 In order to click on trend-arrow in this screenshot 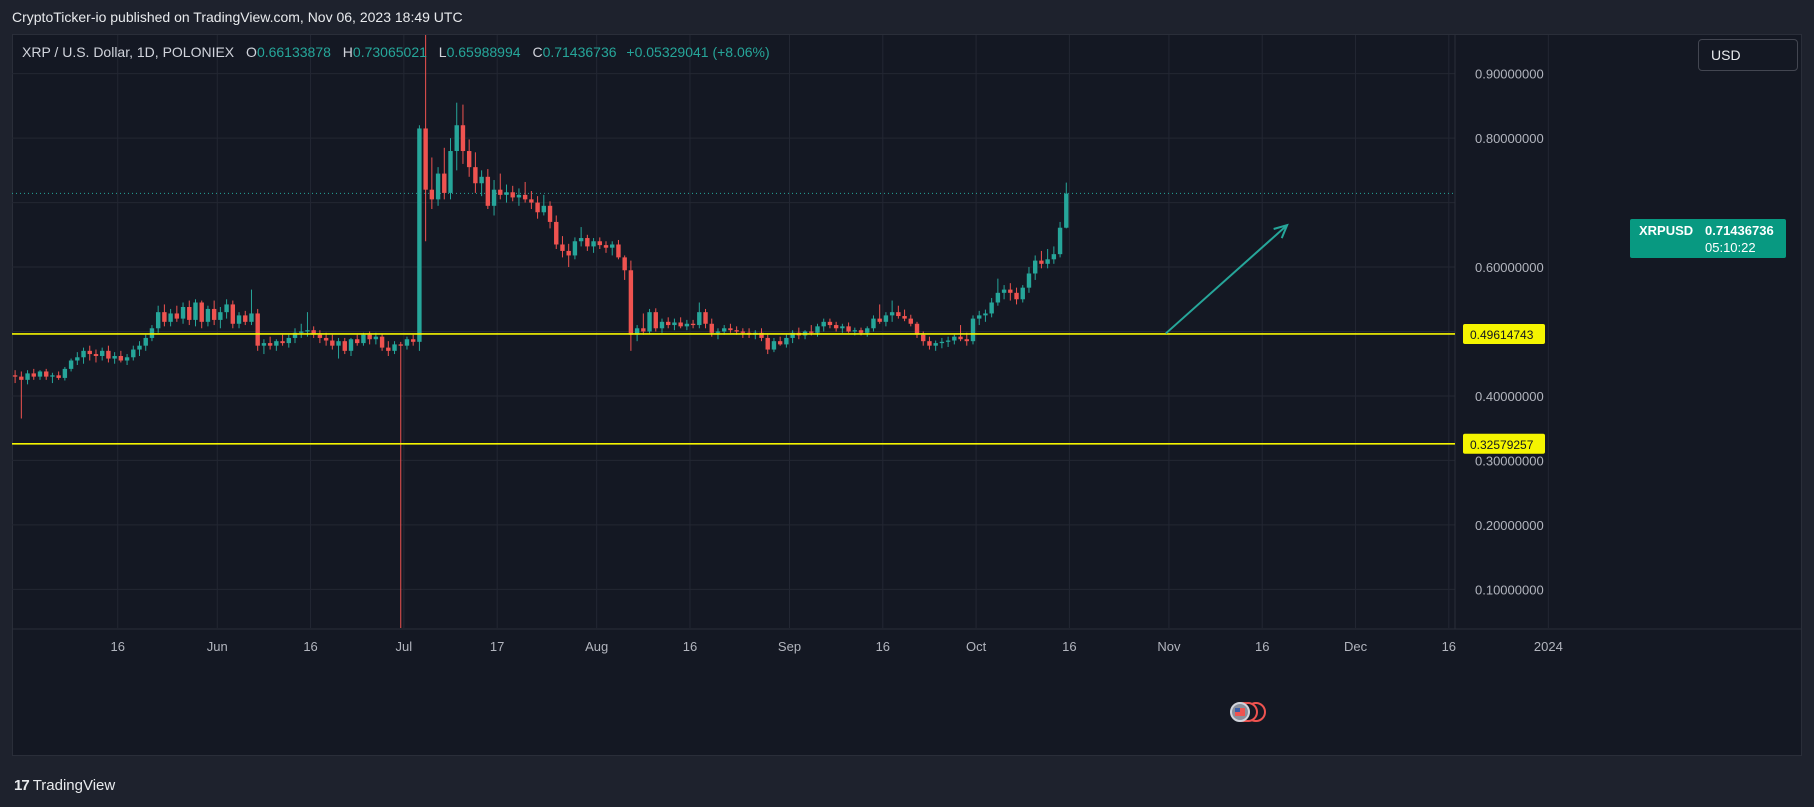, I will do `click(1227, 279)`.